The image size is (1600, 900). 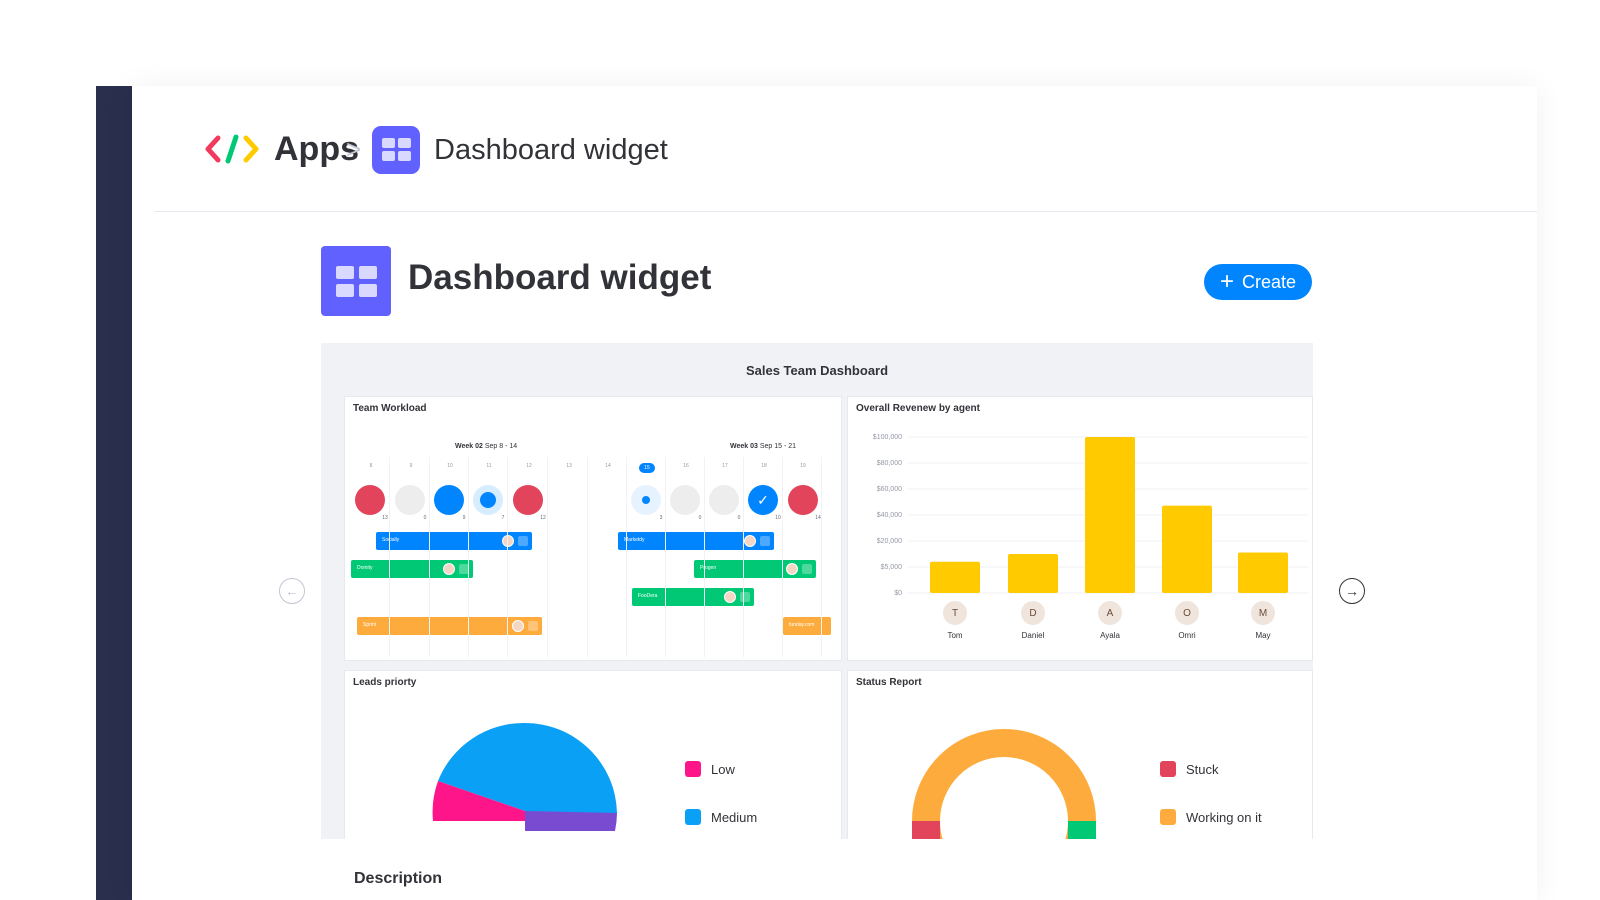 I want to click on bar-label: FooDera, so click(x=648, y=596).